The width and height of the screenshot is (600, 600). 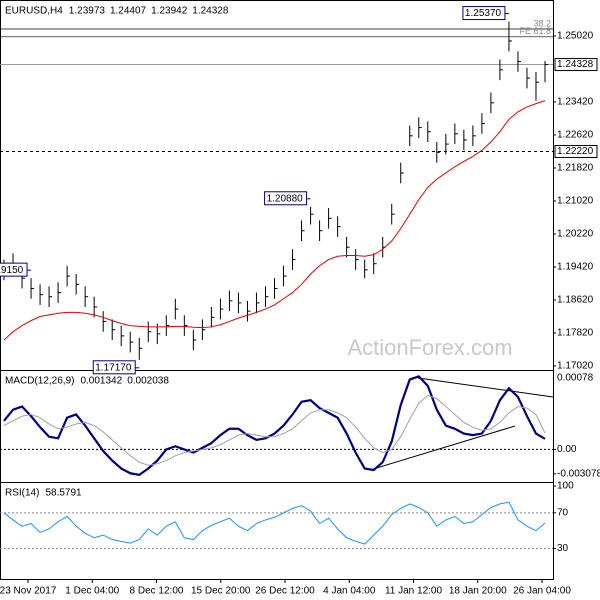 I want to click on panel-quote: 1.23942, so click(x=169, y=11).